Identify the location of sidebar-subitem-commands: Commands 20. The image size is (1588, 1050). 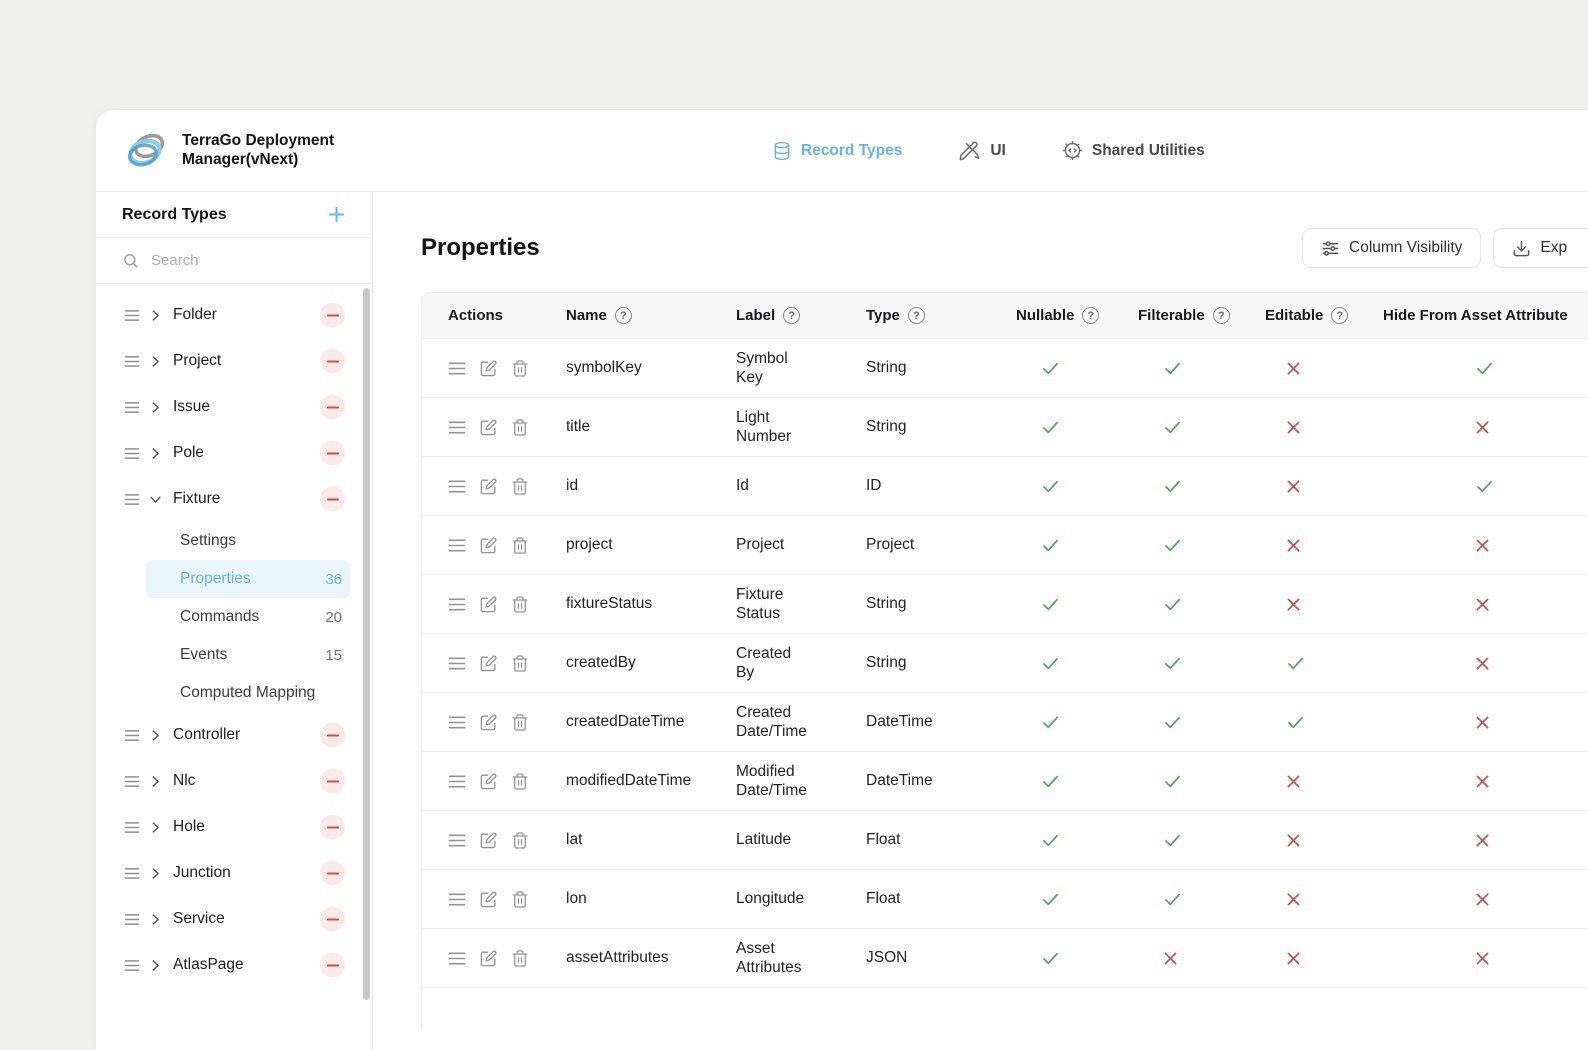
(248, 617).